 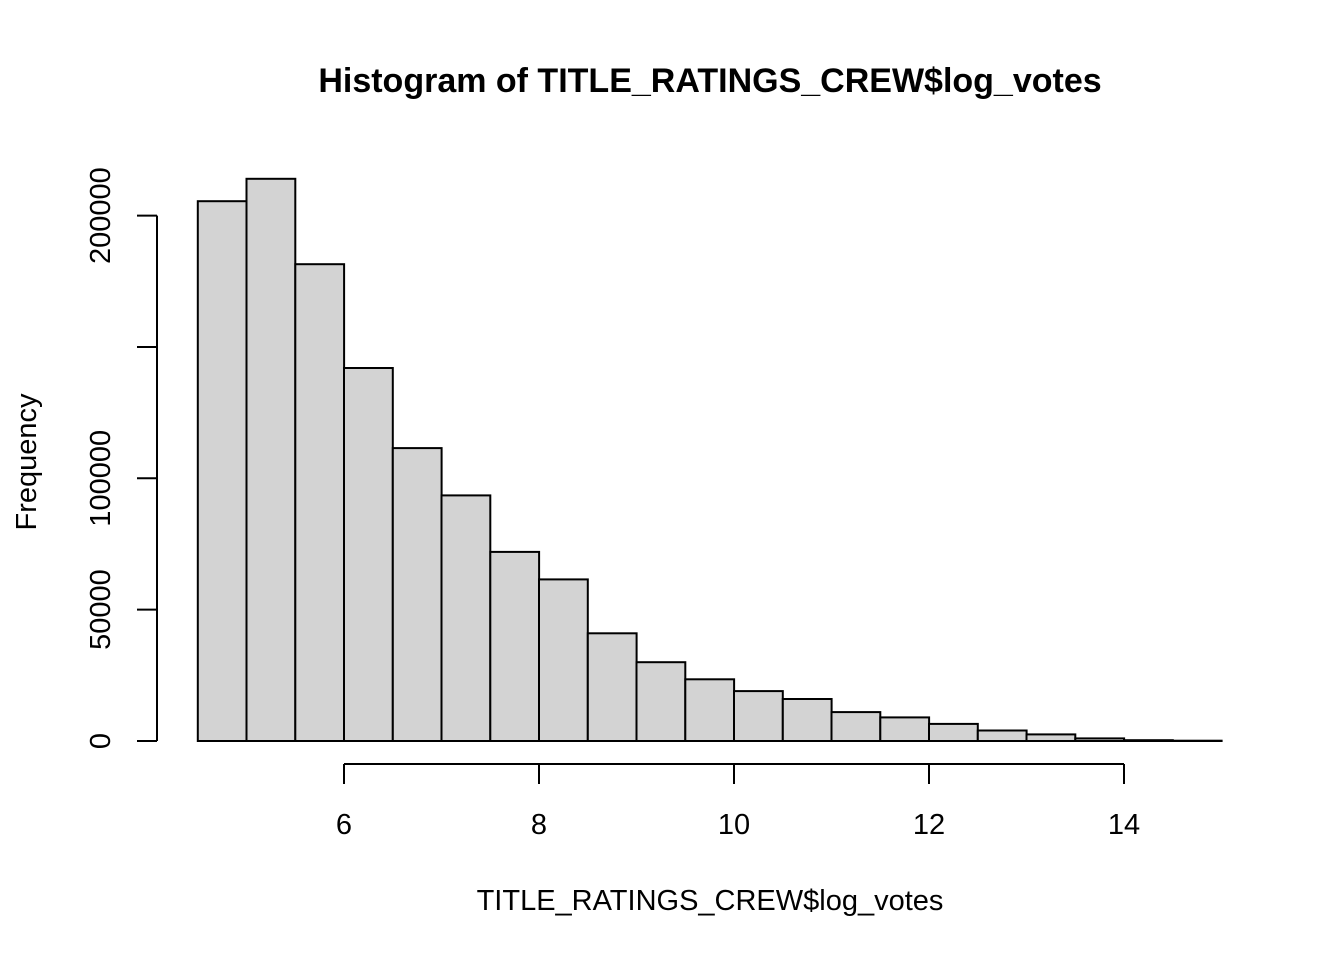 I want to click on y-axis: 0 50000 100000 200000, so click(x=121, y=458).